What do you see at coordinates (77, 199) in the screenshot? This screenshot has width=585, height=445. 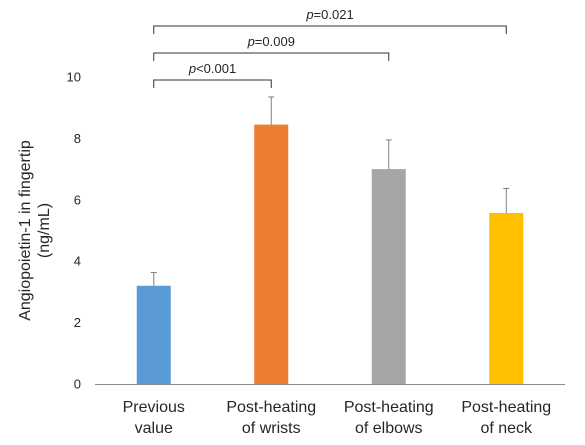 I see `y-tick-label: 6` at bounding box center [77, 199].